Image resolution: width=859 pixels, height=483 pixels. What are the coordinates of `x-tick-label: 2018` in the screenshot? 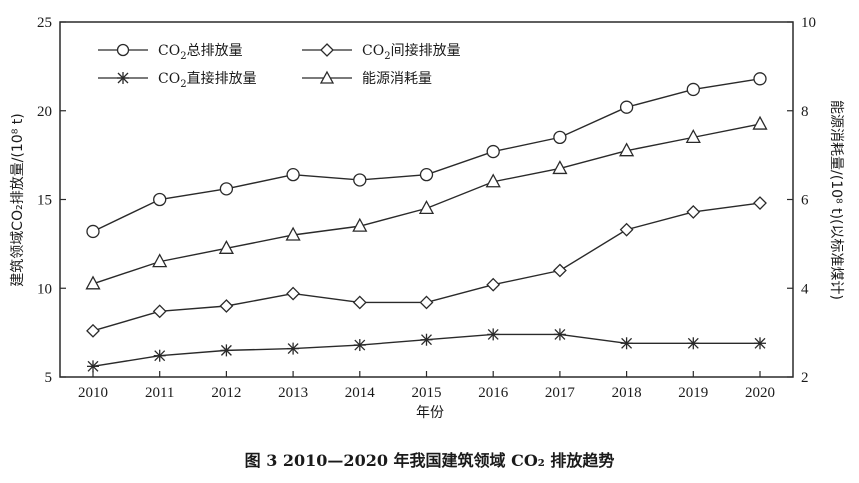 It's located at (627, 393).